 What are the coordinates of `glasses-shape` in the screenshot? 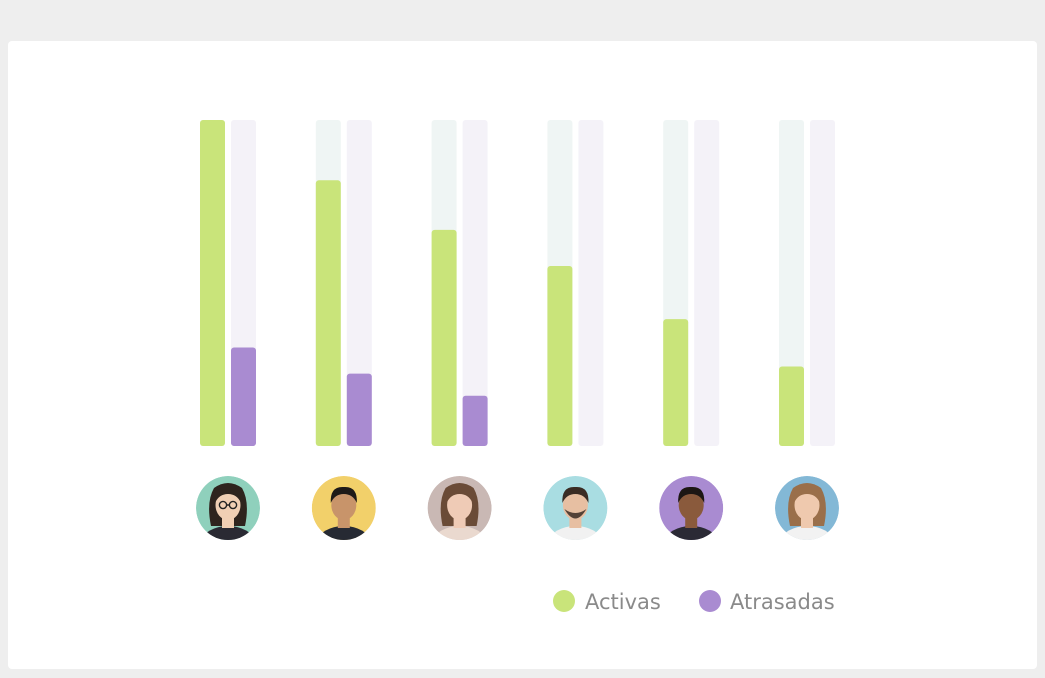 It's located at (228, 505).